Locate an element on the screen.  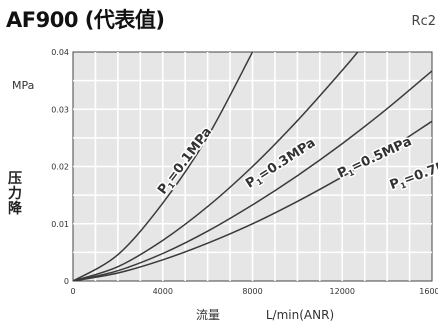
y-tick-label: 0.03 is located at coordinates (60, 109).